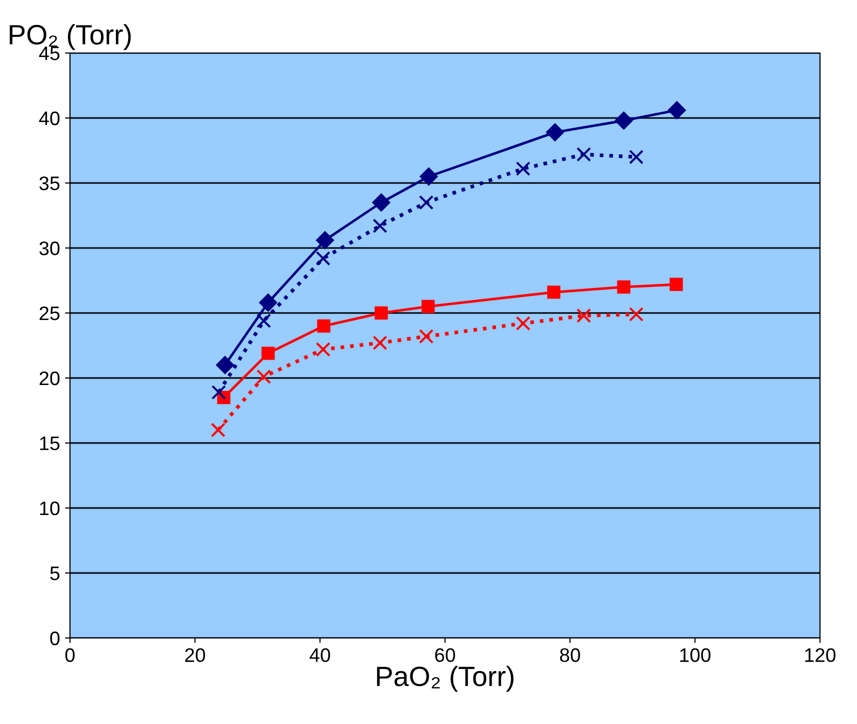 The width and height of the screenshot is (857, 724). Describe the element at coordinates (70, 655) in the screenshot. I see `x-tick-label: 0` at that location.